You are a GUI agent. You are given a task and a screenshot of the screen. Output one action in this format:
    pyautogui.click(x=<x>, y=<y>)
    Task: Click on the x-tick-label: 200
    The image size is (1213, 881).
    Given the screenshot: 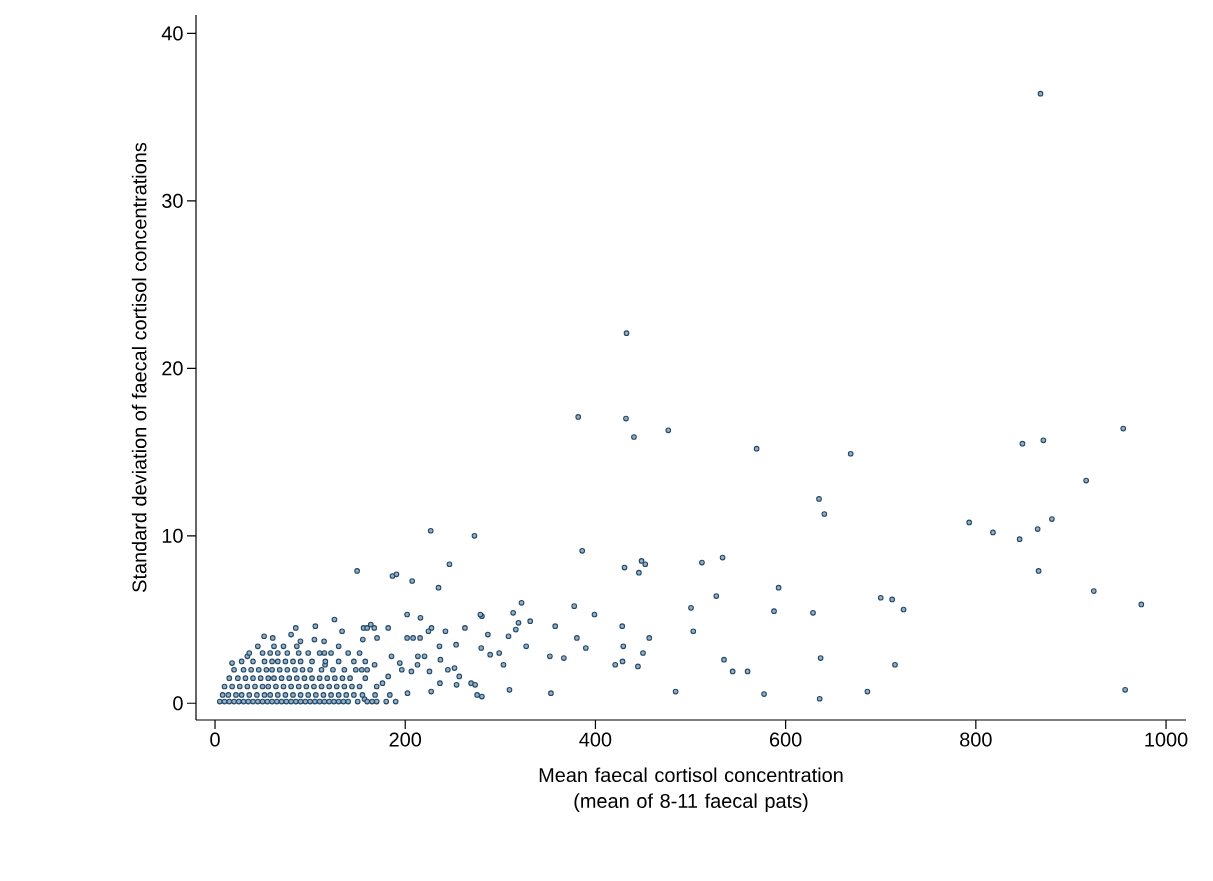 What is the action you would take?
    pyautogui.click(x=405, y=739)
    